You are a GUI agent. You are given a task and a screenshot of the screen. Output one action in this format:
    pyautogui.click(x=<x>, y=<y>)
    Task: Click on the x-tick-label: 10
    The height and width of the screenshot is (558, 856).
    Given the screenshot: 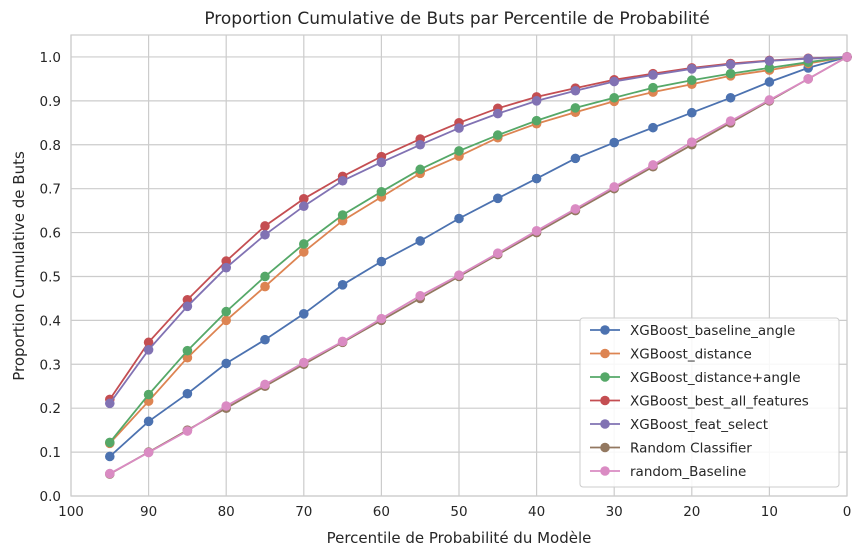 What is the action you would take?
    pyautogui.click(x=769, y=512)
    